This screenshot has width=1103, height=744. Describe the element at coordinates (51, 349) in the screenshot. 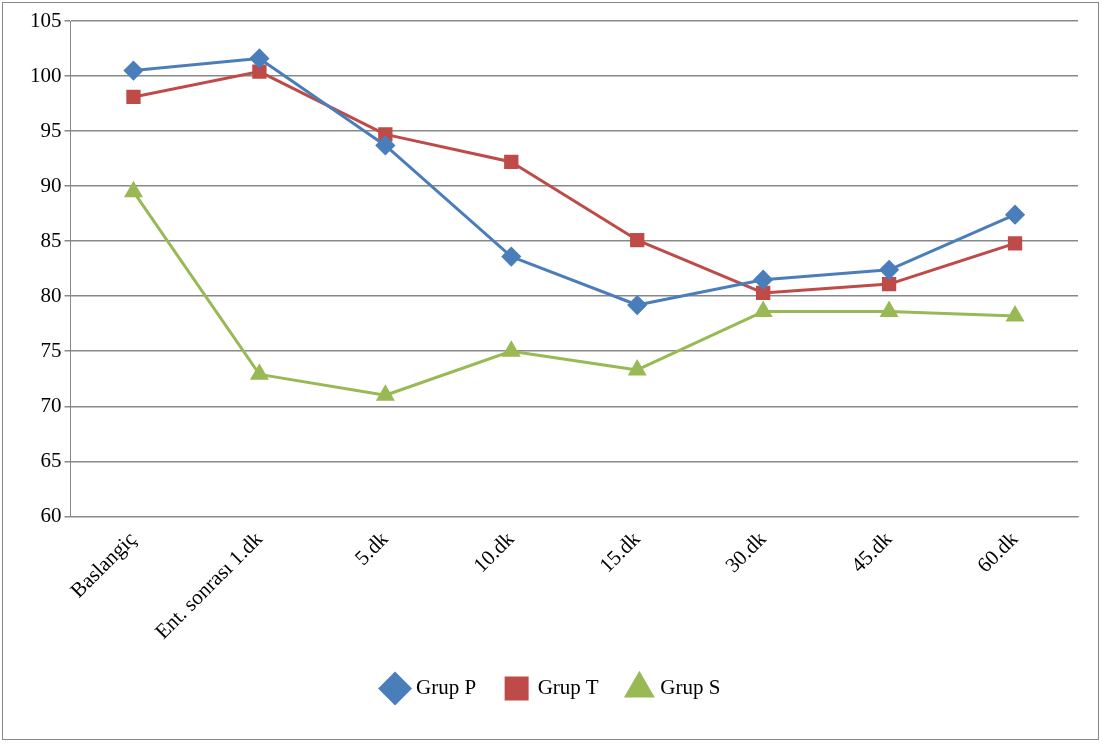

I see `y-tick-label: 75` at that location.